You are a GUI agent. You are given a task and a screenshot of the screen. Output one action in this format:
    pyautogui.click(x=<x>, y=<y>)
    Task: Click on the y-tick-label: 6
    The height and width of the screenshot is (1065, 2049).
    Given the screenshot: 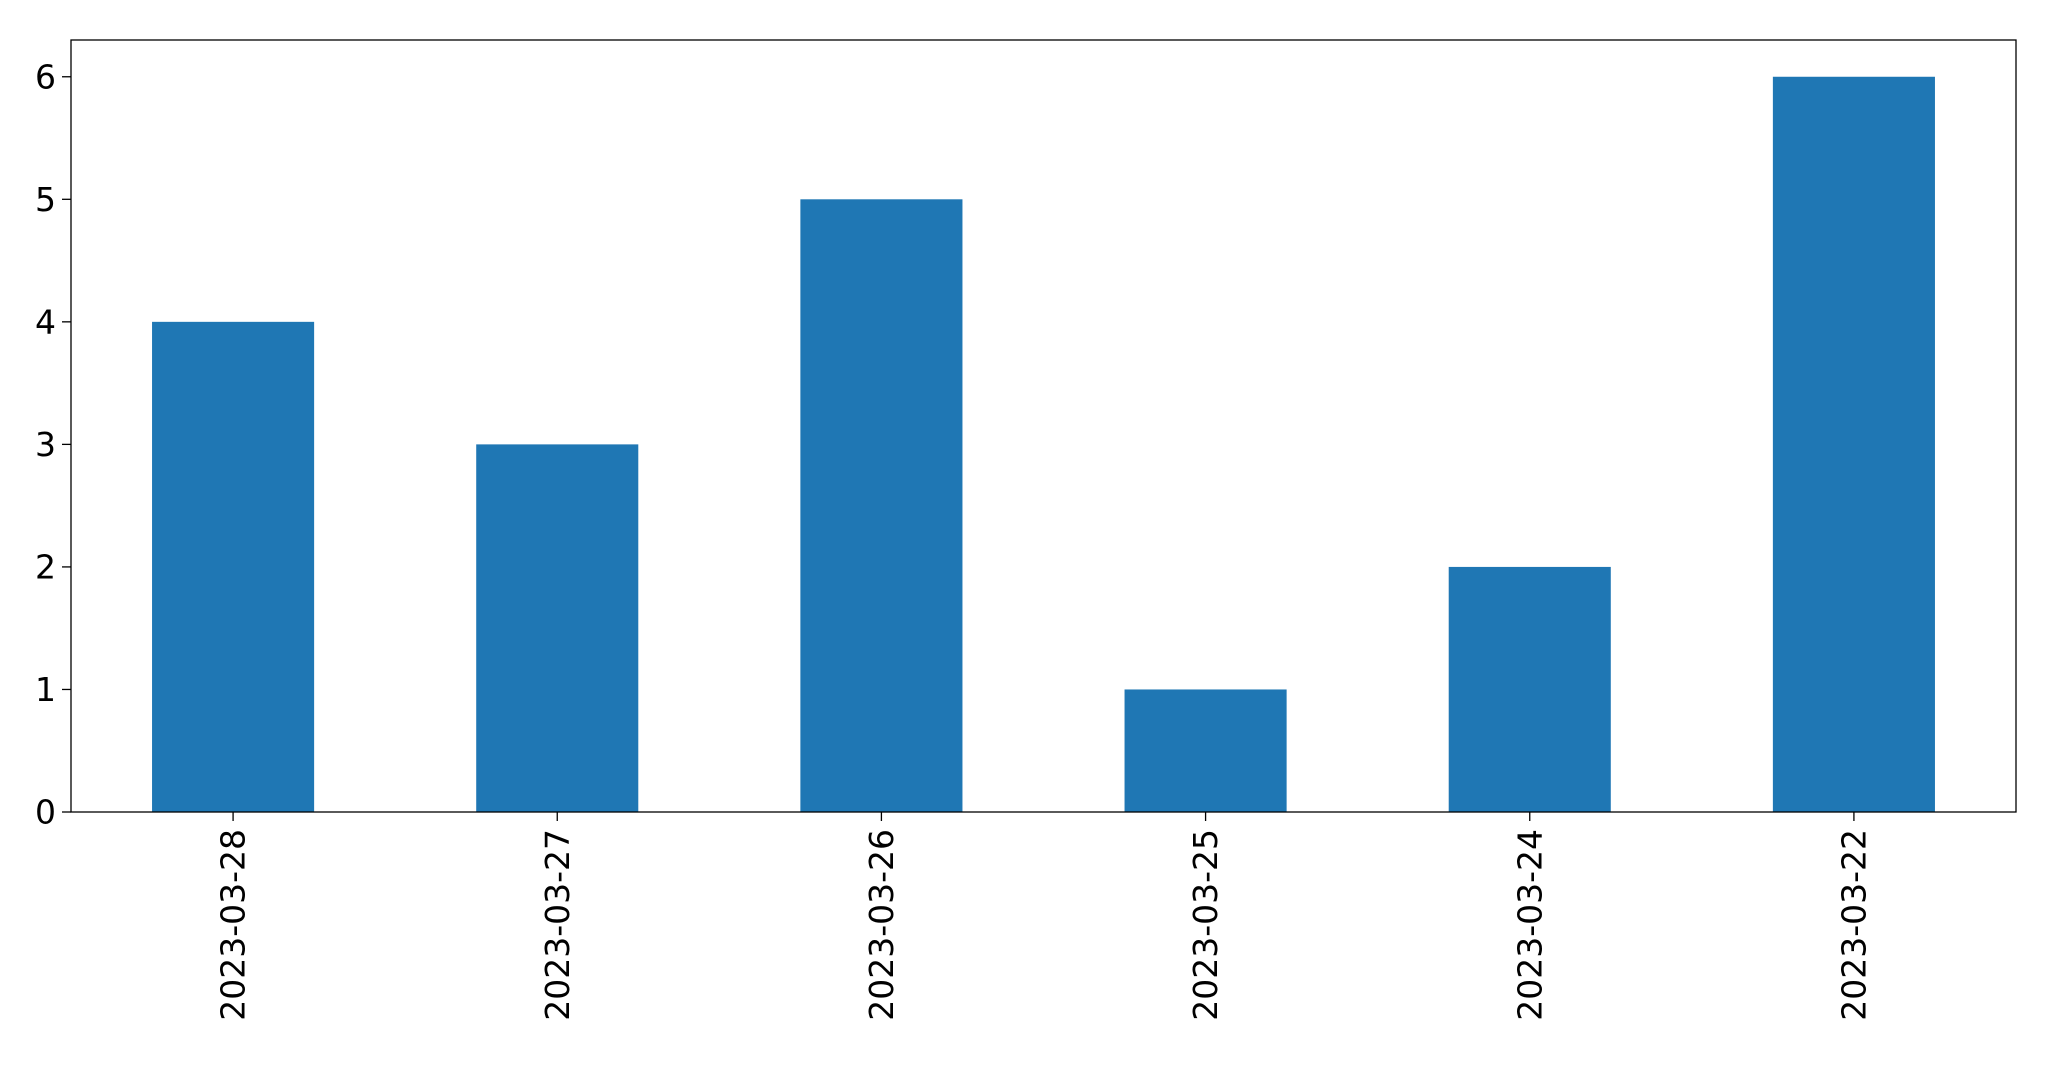 What is the action you would take?
    pyautogui.click(x=45, y=76)
    